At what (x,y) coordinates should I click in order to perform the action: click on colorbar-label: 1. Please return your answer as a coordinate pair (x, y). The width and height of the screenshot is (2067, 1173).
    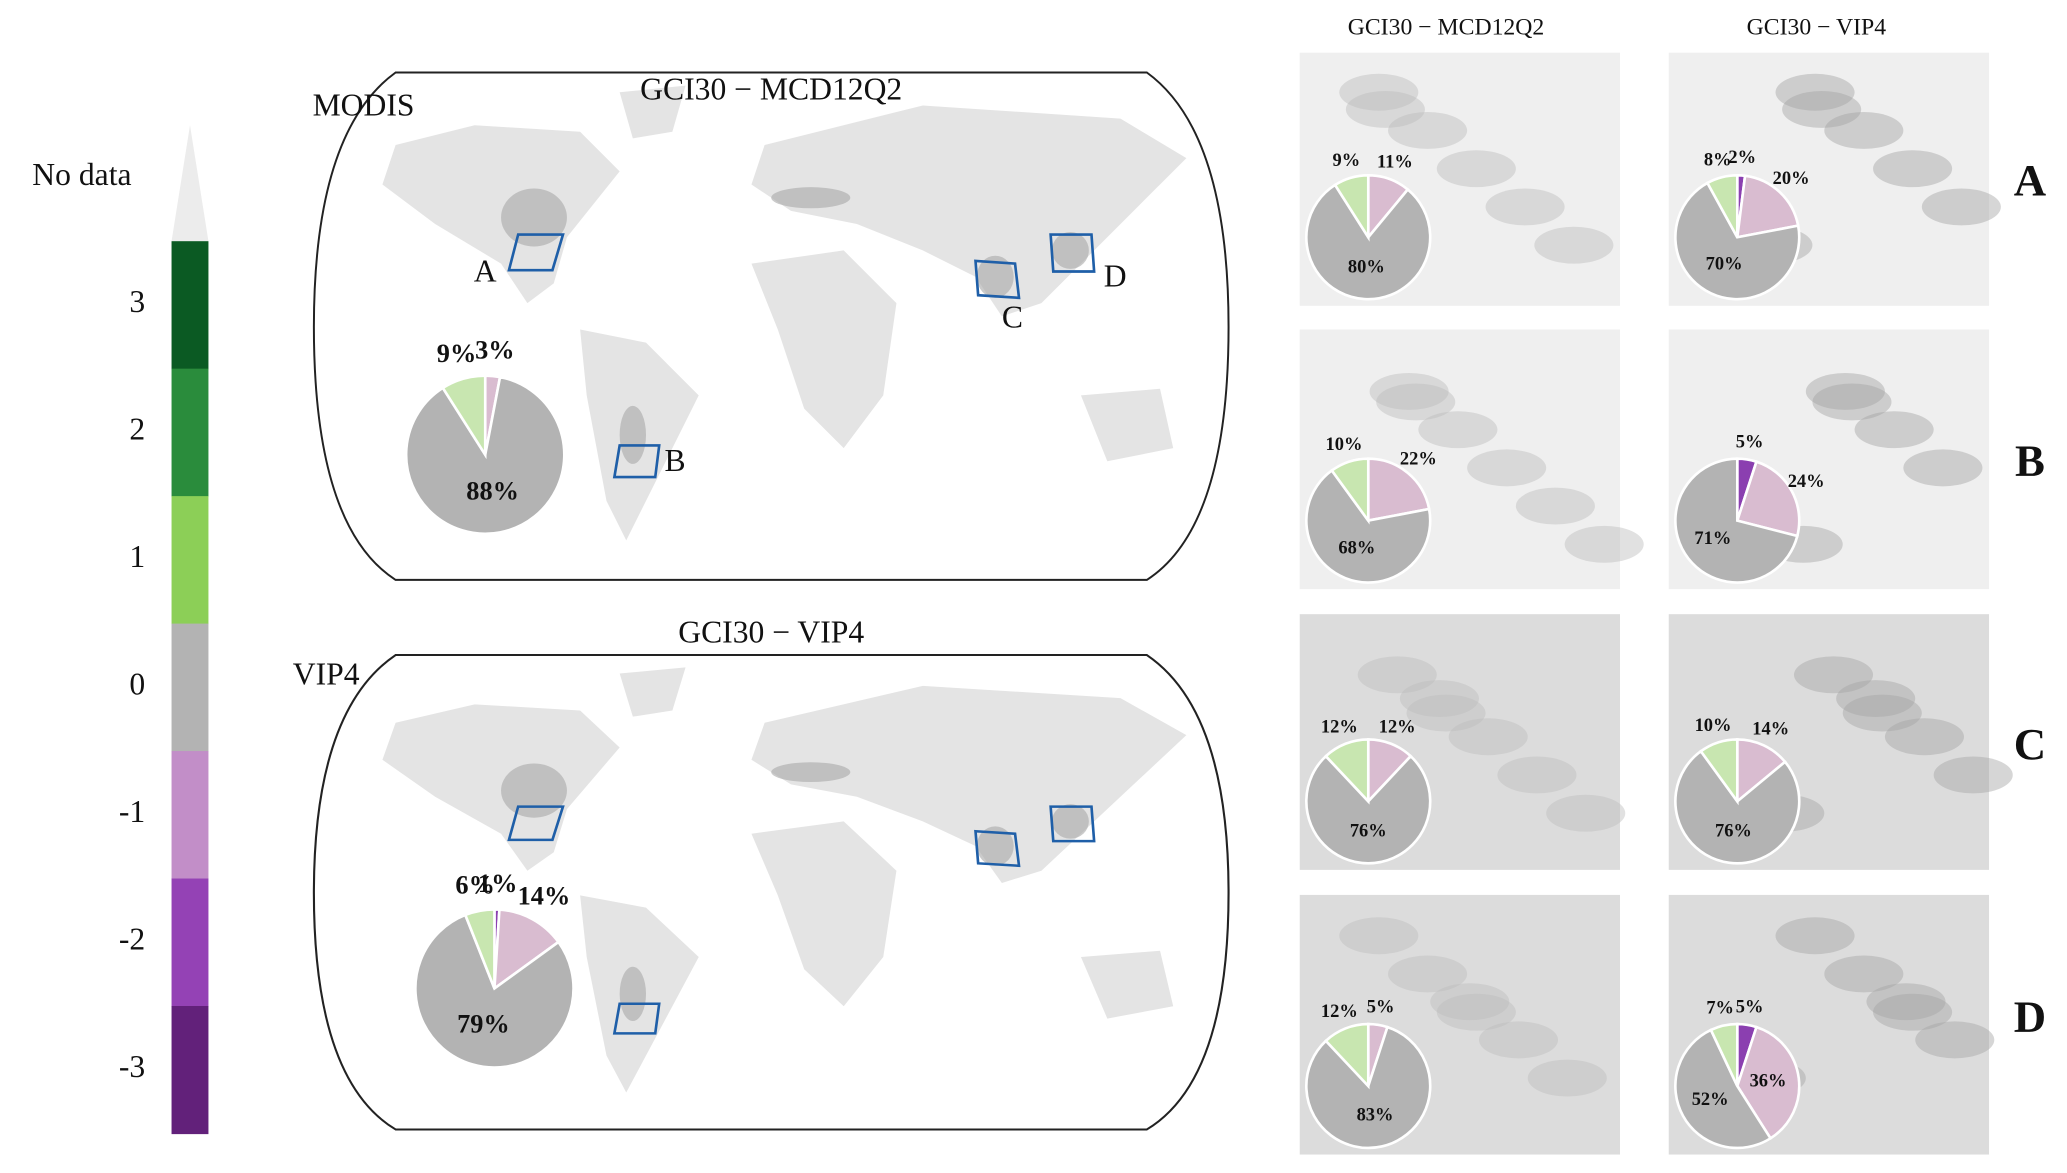
    Looking at the image, I should click on (137, 556).